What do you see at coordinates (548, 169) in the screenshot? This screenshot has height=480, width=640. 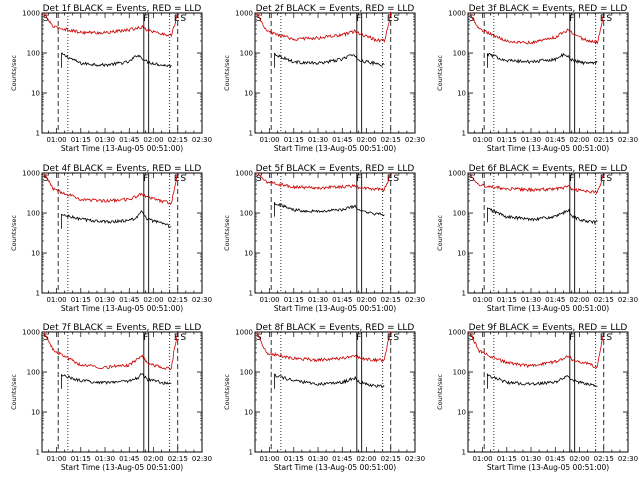 I see `chart-title: Det 6f BLACK = Events, RED = LLD` at bounding box center [548, 169].